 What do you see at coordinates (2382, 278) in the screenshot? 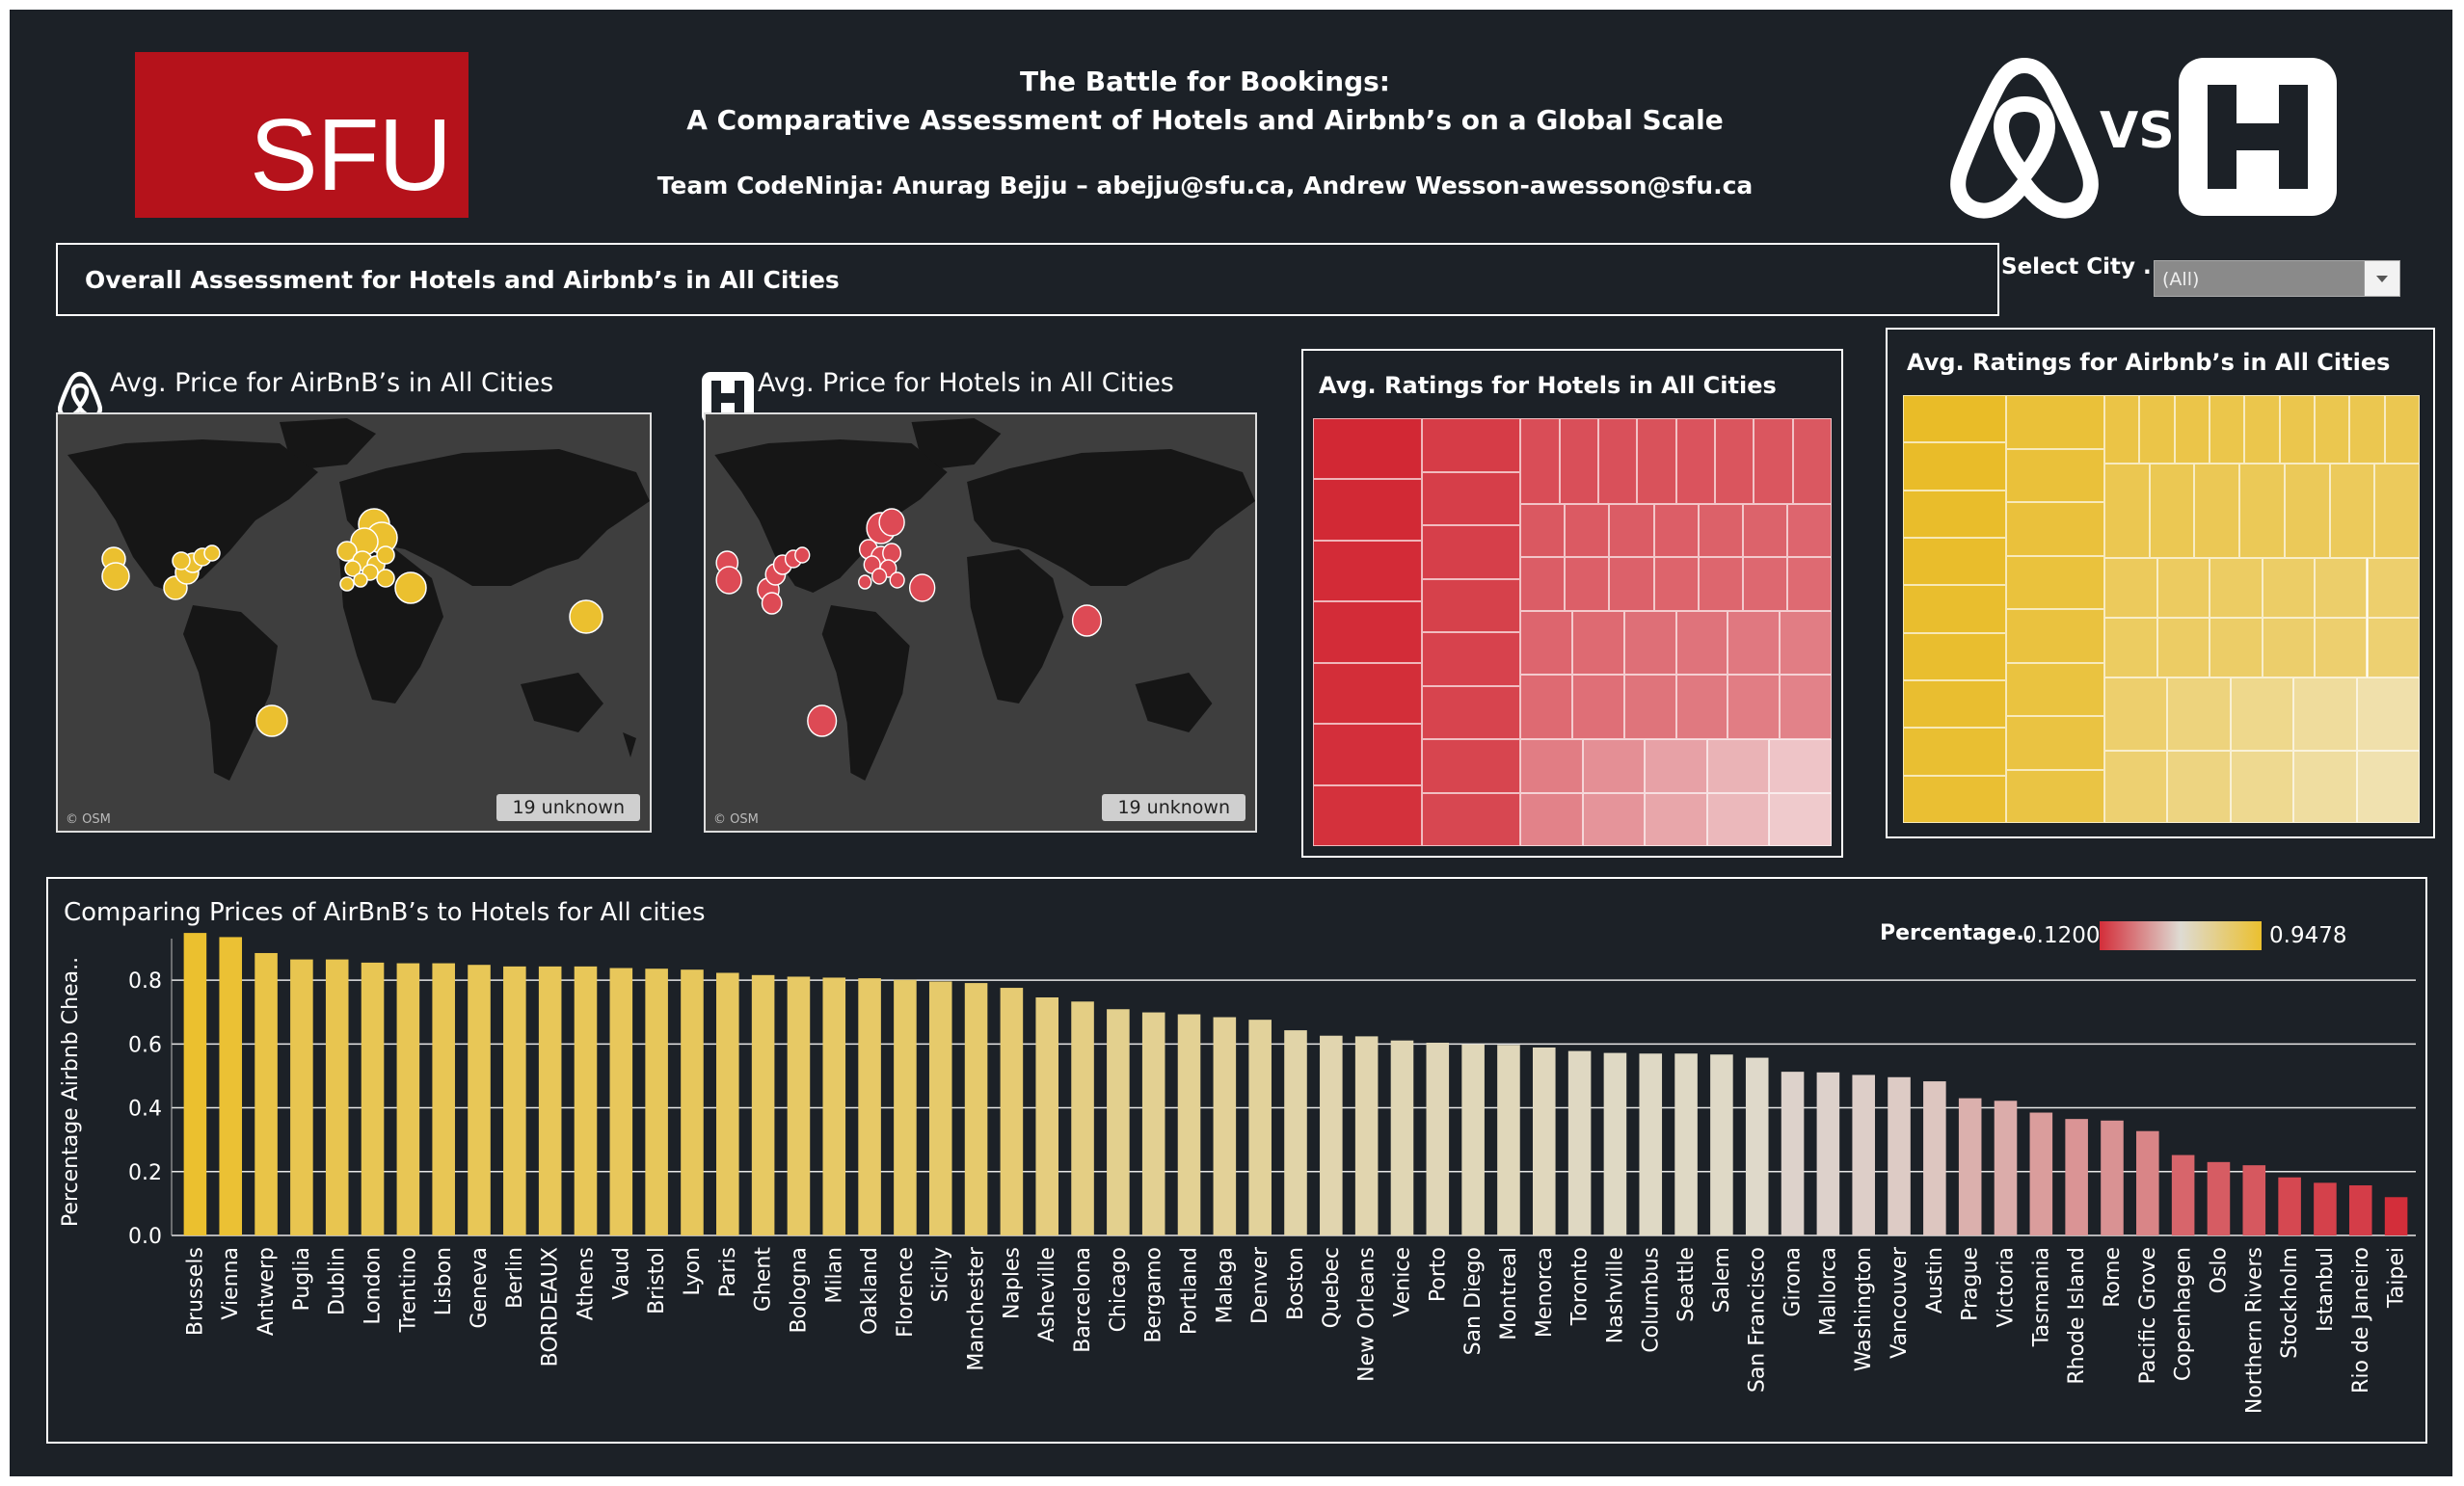
I see `chevron-down-icon` at bounding box center [2382, 278].